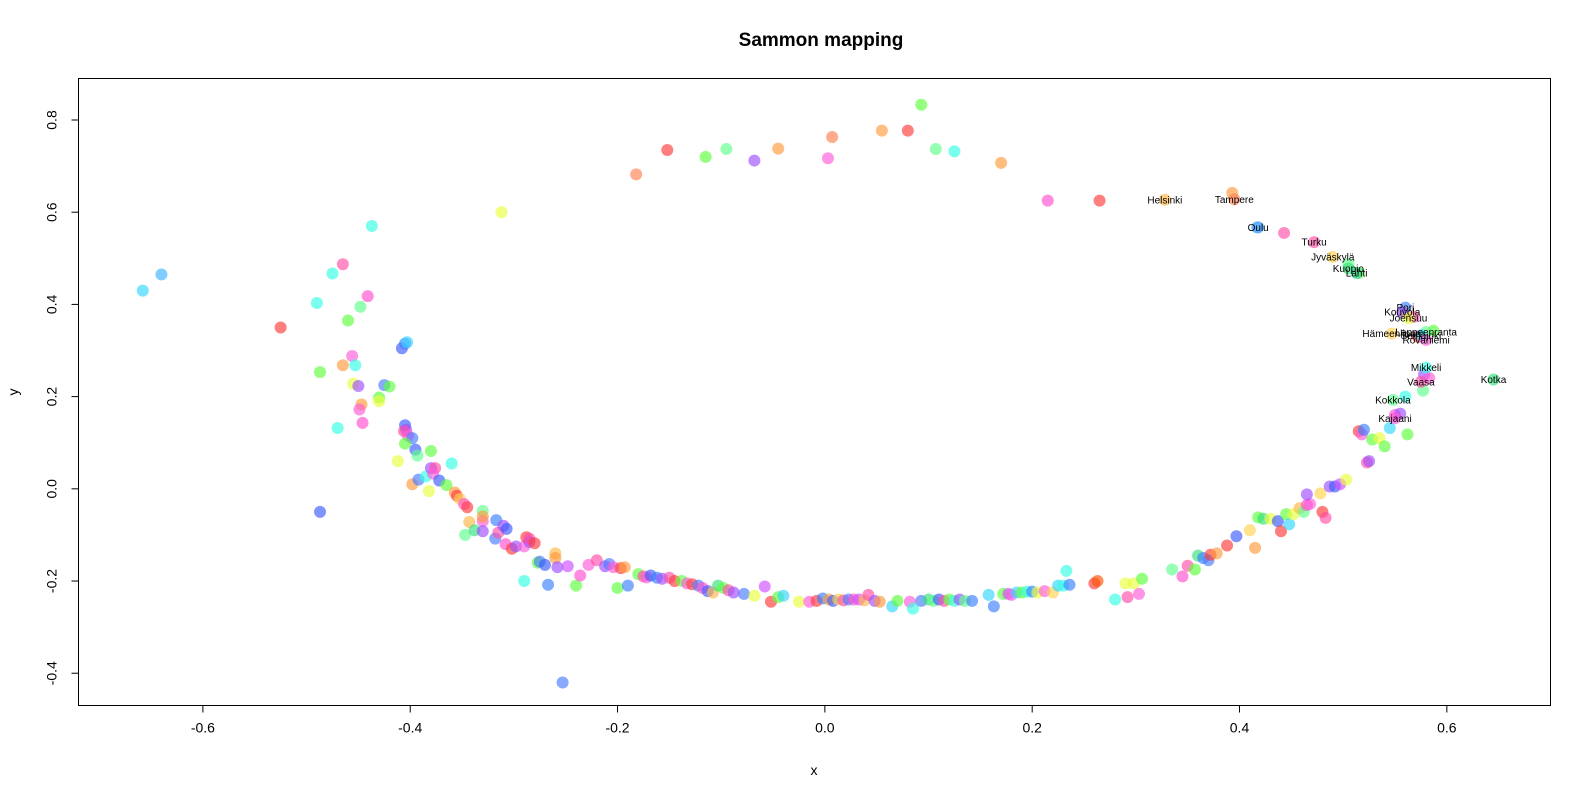 The height and width of the screenshot is (796, 1589). I want to click on y-tick-label: -0.4, so click(52, 673).